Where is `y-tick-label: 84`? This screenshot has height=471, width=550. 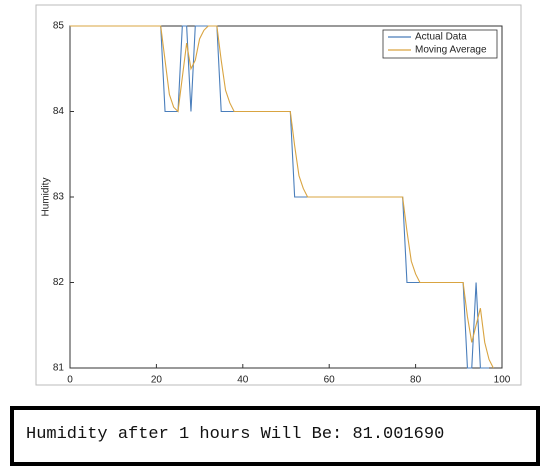 y-tick-label: 84 is located at coordinates (59, 111).